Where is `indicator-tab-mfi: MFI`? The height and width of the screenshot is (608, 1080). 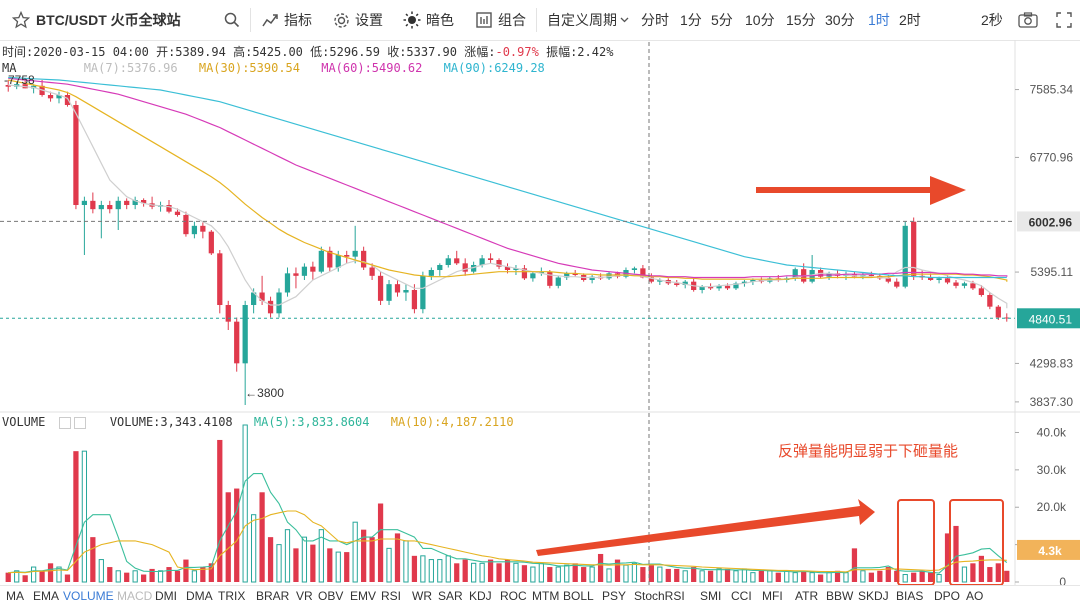
indicator-tab-mfi: MFI is located at coordinates (772, 596).